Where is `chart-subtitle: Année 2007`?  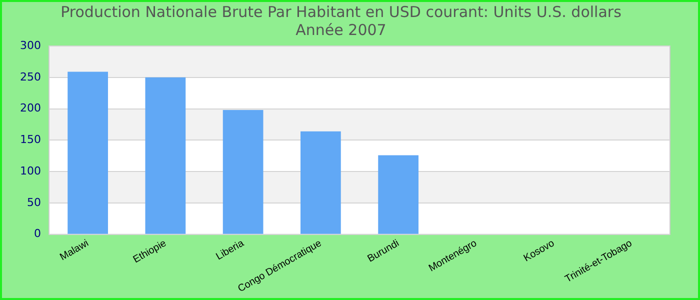 chart-subtitle: Année 2007 is located at coordinates (341, 29).